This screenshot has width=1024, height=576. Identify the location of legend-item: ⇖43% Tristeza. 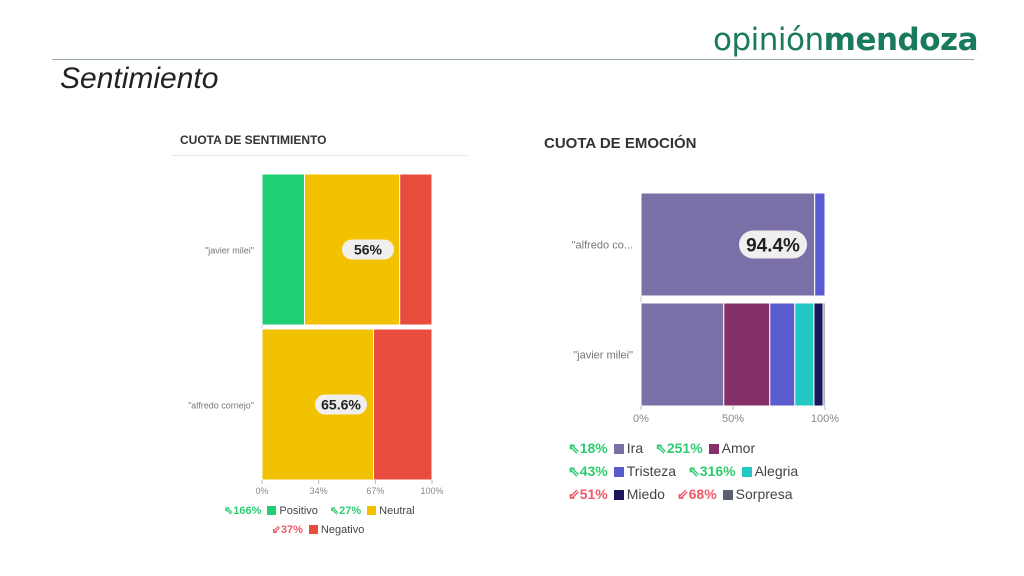
(622, 471).